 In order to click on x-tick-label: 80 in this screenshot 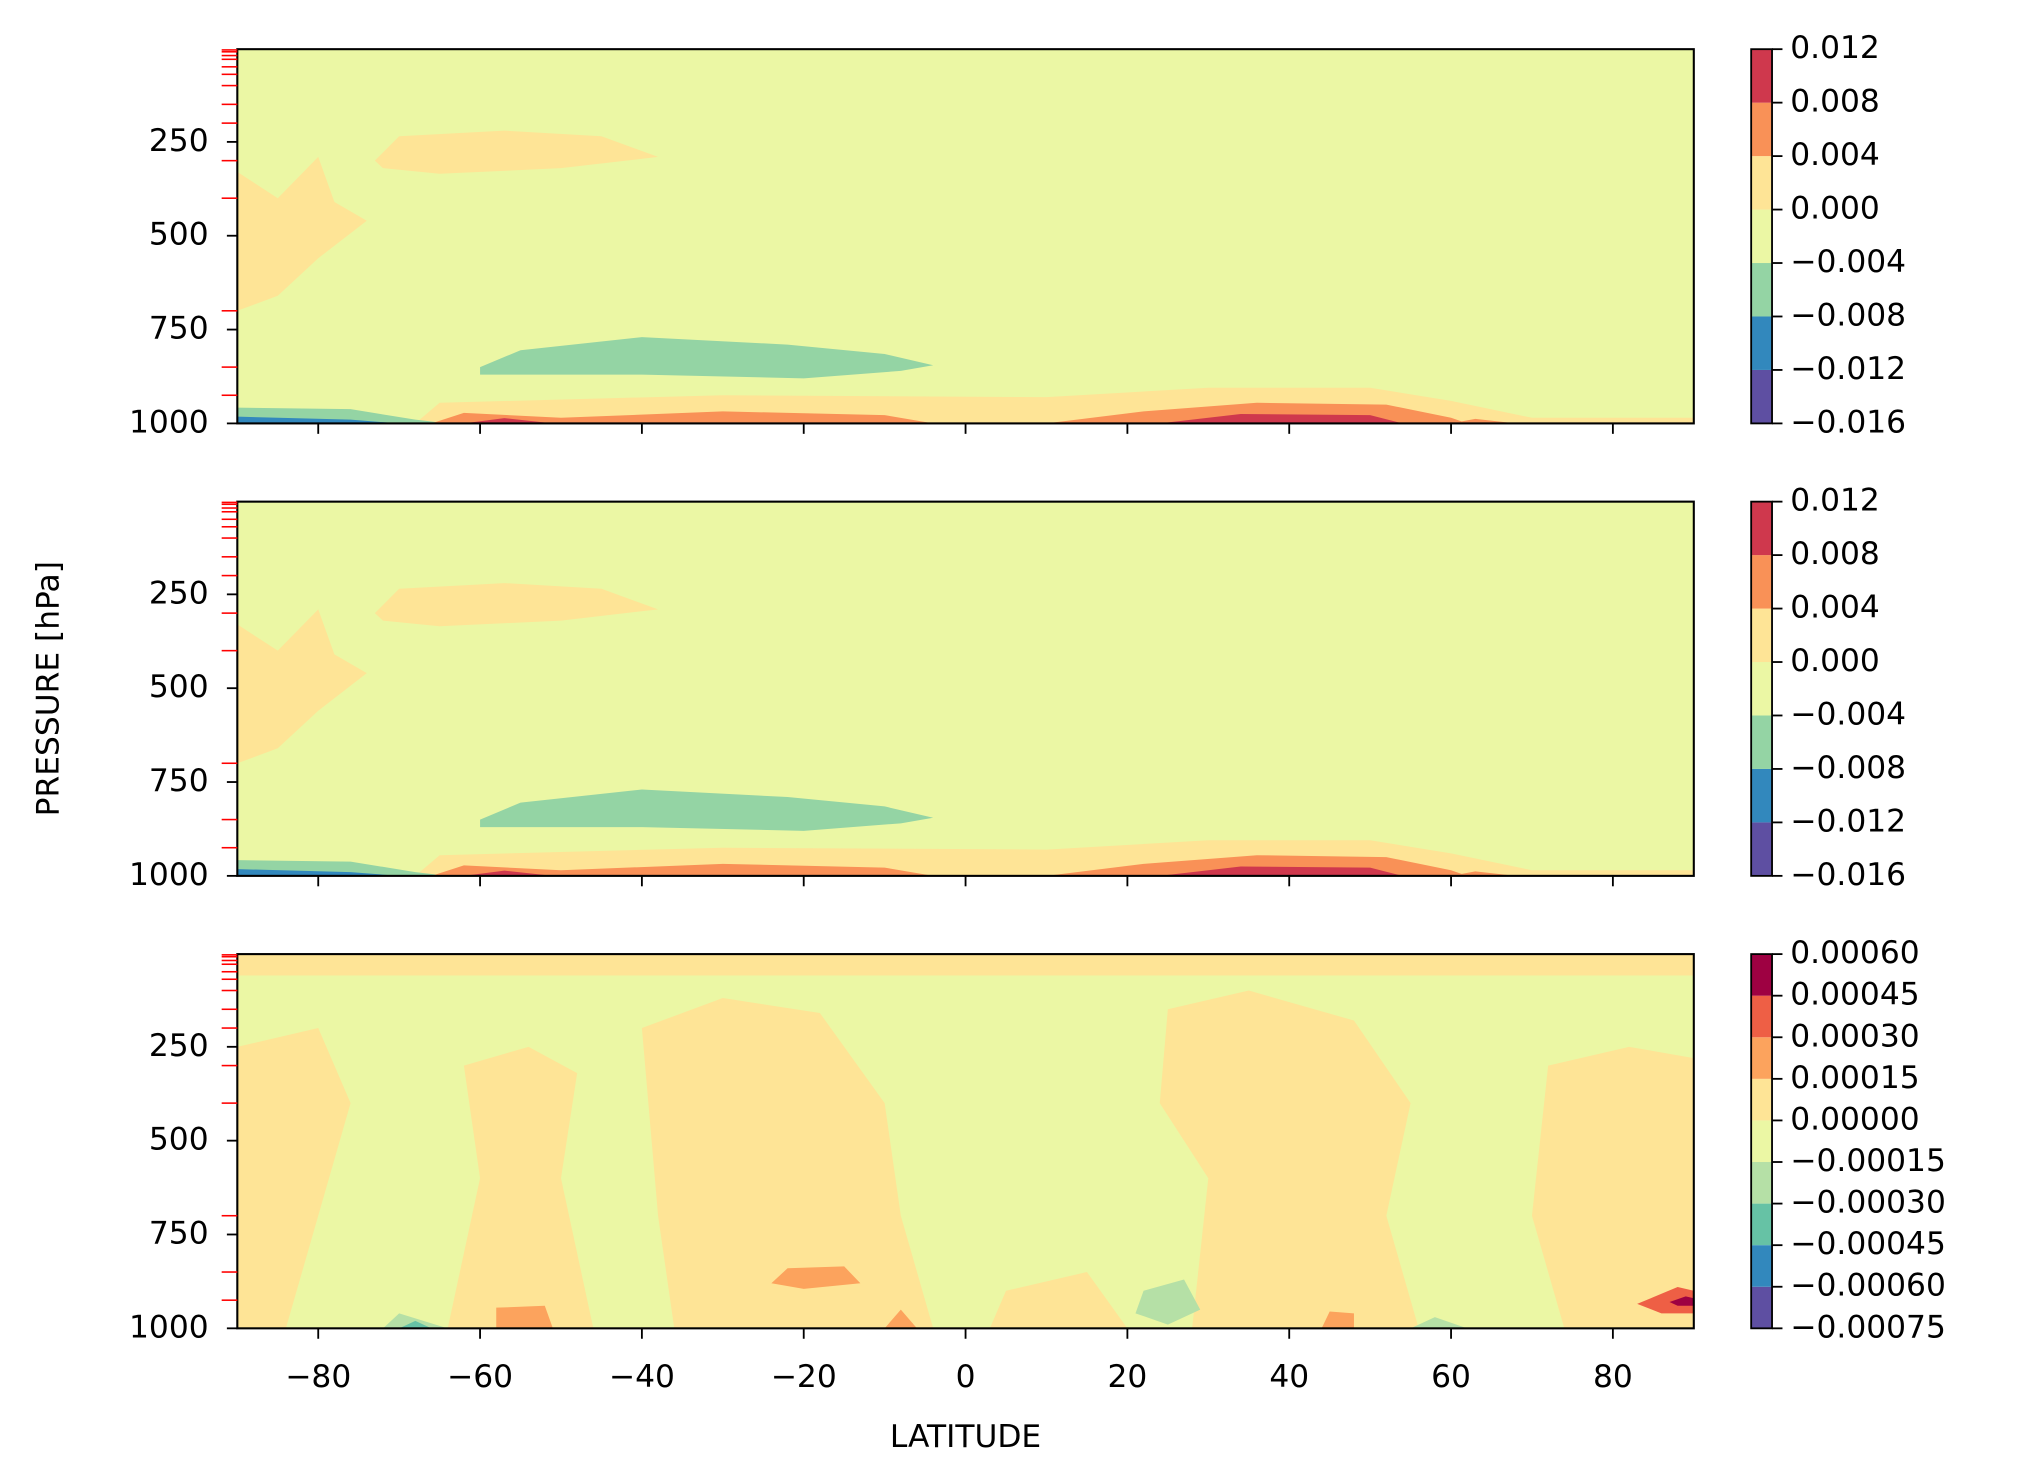, I will do `click(1613, 1377)`.